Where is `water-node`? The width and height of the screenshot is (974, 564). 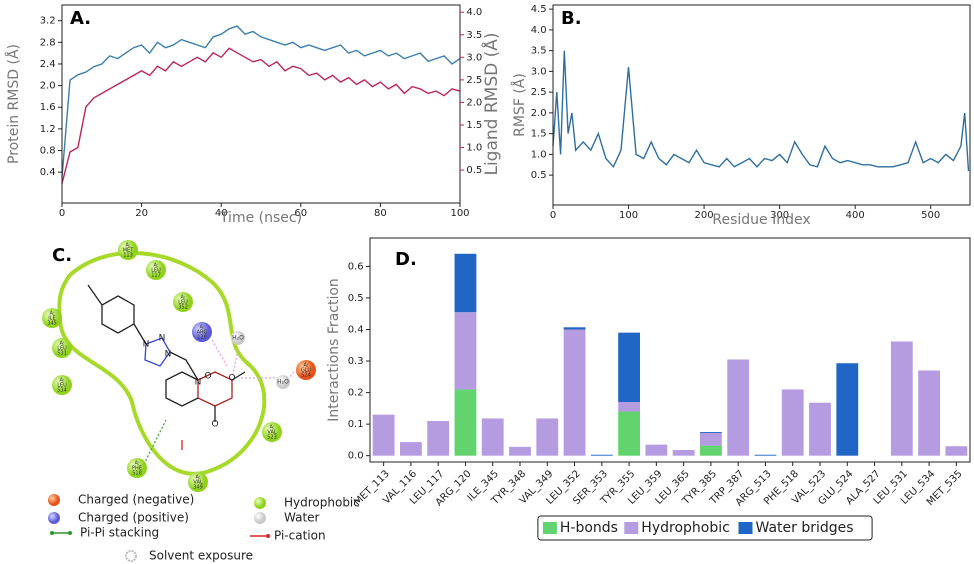
water-node is located at coordinates (238, 338).